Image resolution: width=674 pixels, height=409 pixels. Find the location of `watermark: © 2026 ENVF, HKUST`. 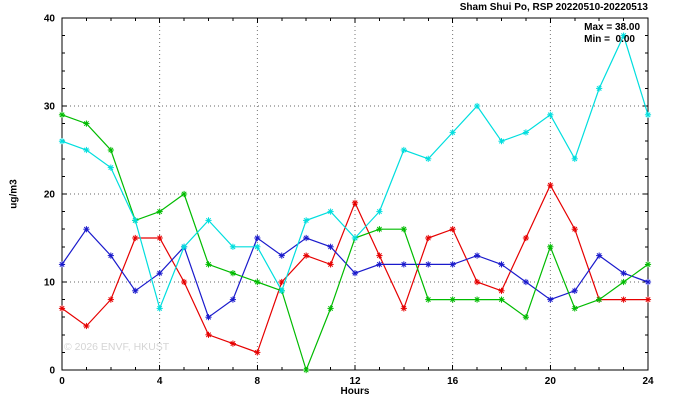

watermark: © 2026 ENVF, HKUST is located at coordinates (117, 347).